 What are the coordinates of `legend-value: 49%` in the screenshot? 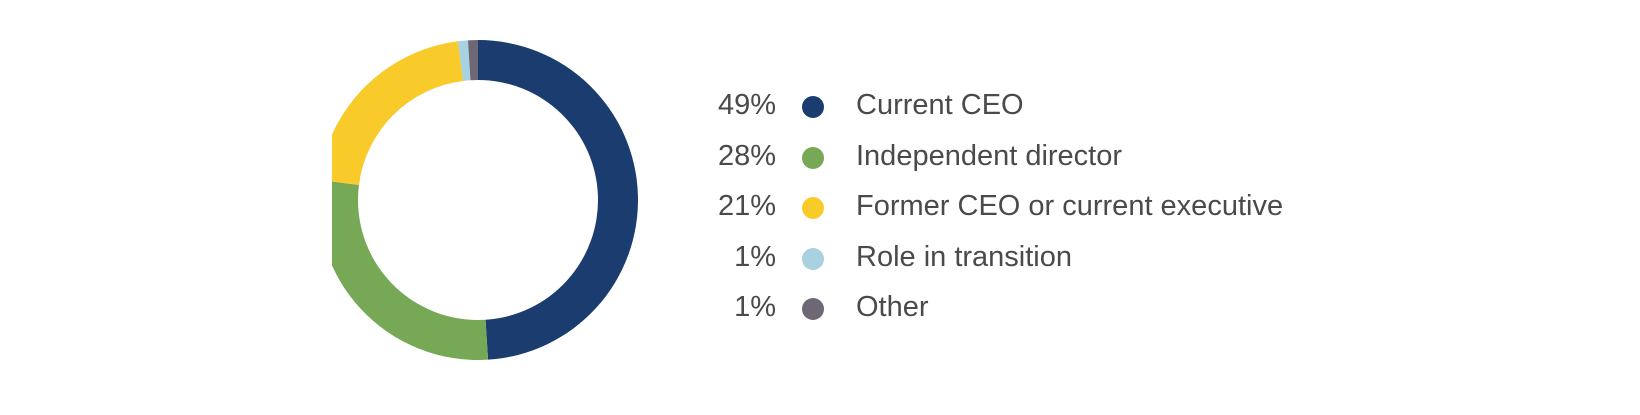 It's located at (746, 105).